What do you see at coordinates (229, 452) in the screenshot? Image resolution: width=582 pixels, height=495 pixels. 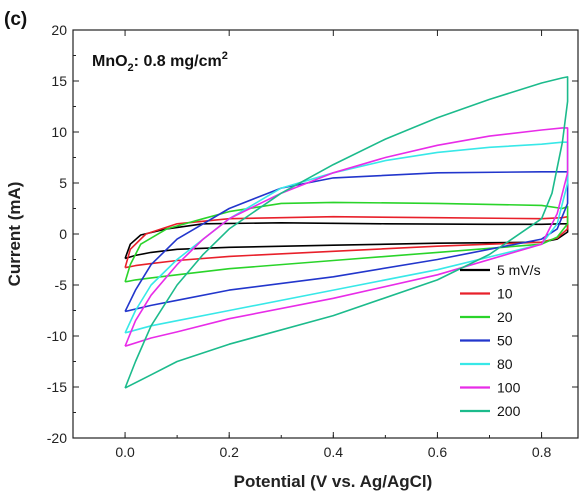 I see `x-tick-label: 0.2` at bounding box center [229, 452].